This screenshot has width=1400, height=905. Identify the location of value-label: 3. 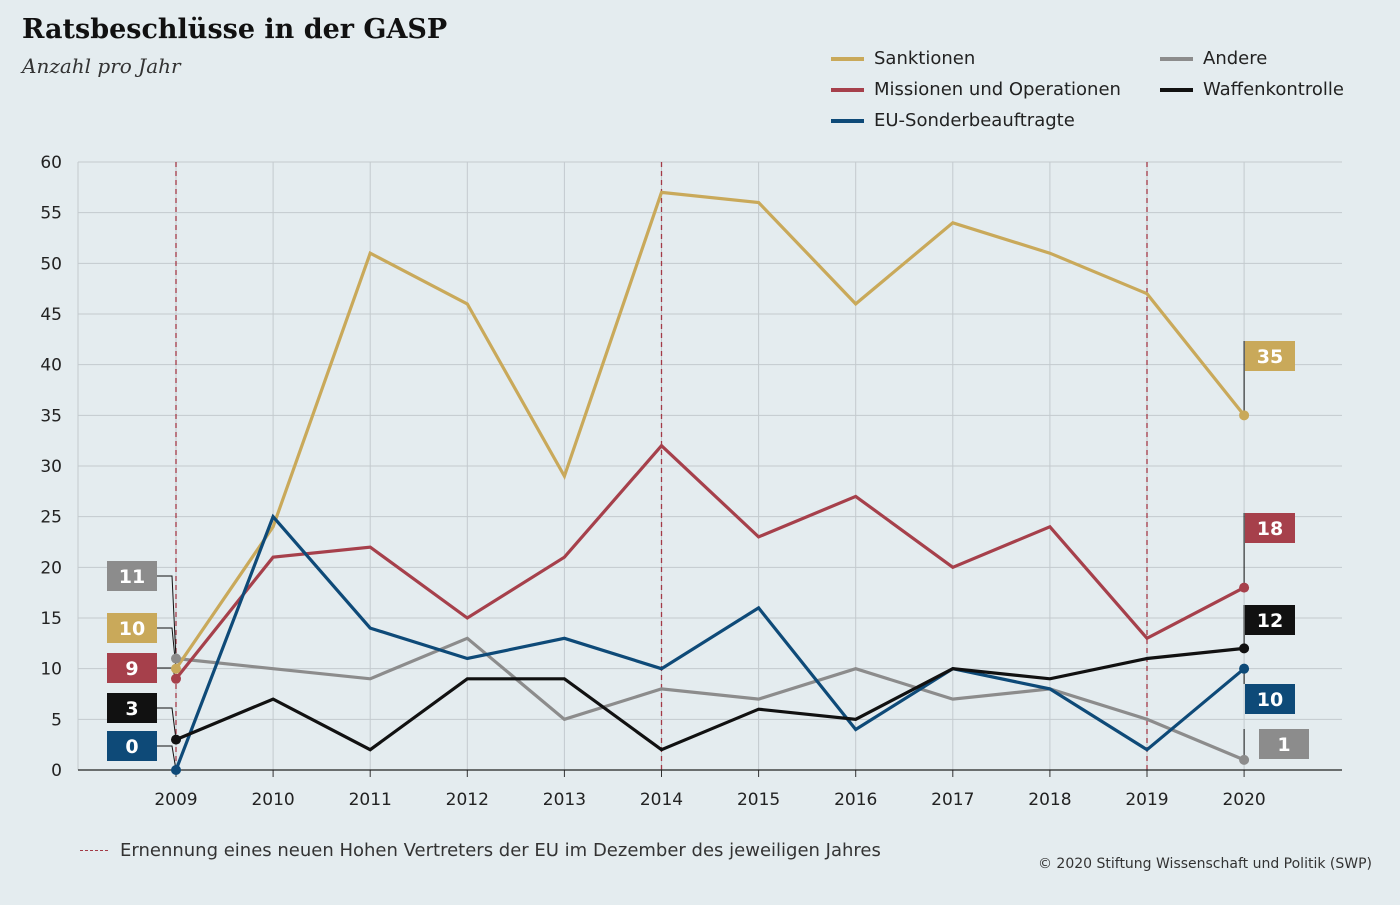
(131, 709).